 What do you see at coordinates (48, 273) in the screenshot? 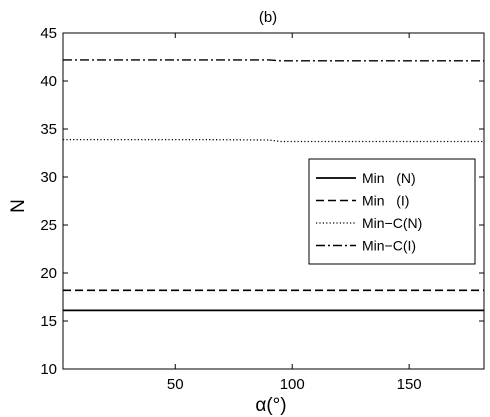
I see `y-tick-label: 20` at bounding box center [48, 273].